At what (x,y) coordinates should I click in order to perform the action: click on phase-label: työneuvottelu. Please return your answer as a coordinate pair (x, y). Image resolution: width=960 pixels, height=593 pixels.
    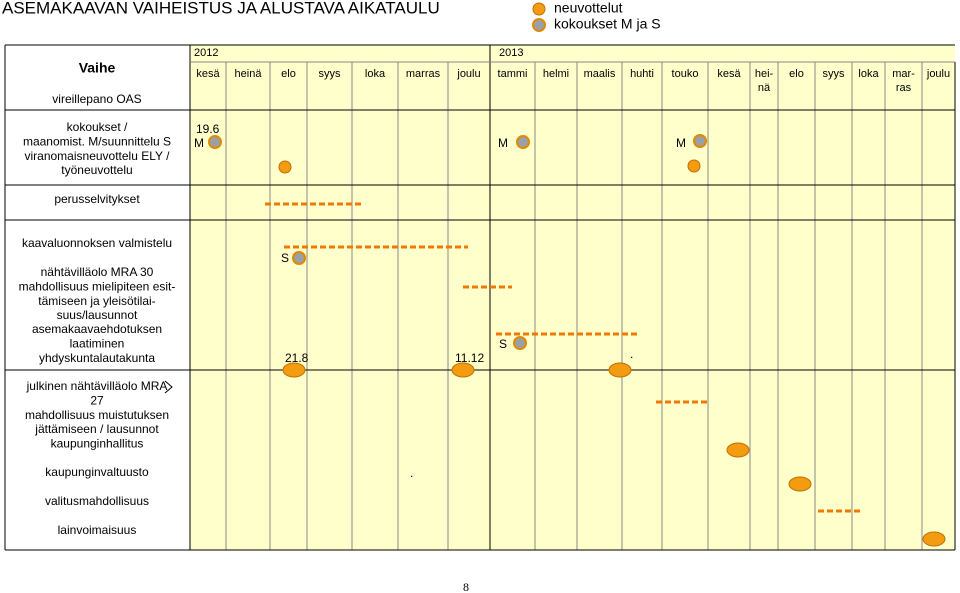
    Looking at the image, I should click on (96, 170).